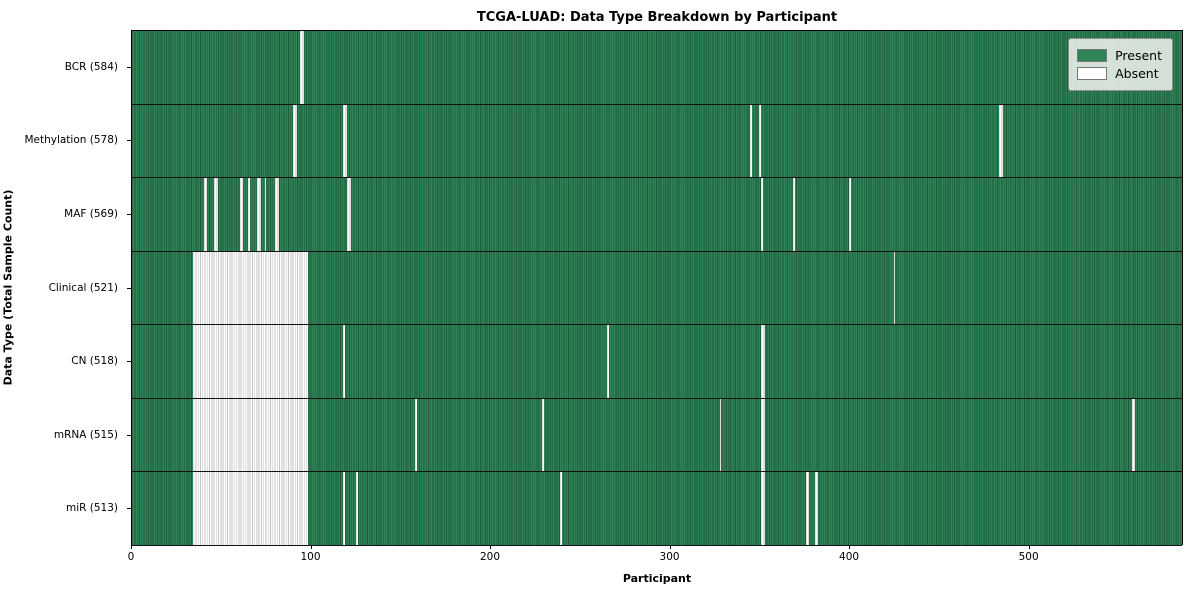 The width and height of the screenshot is (1200, 600). I want to click on ytick-label-bcr: BCR (584), so click(91, 66).